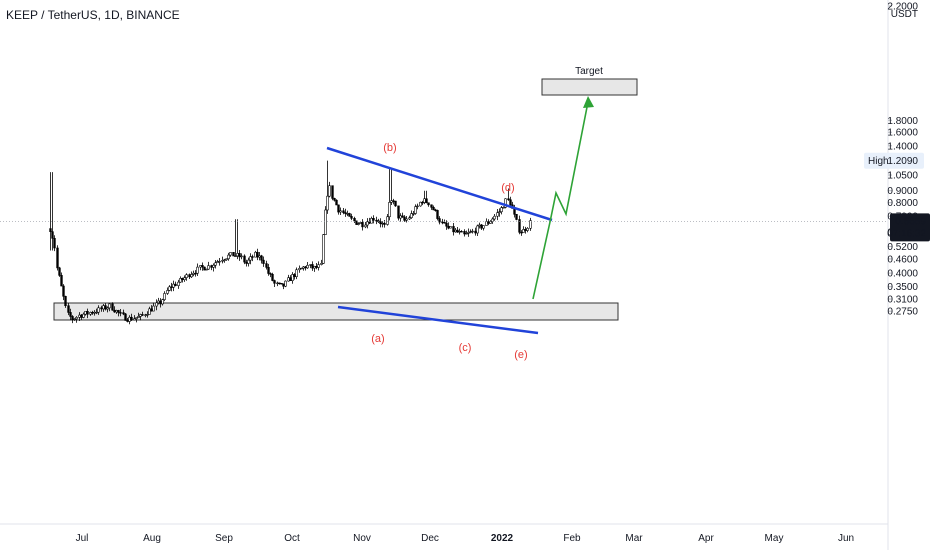 The image size is (932, 550). What do you see at coordinates (438, 320) in the screenshot?
I see `lower-trendline` at bounding box center [438, 320].